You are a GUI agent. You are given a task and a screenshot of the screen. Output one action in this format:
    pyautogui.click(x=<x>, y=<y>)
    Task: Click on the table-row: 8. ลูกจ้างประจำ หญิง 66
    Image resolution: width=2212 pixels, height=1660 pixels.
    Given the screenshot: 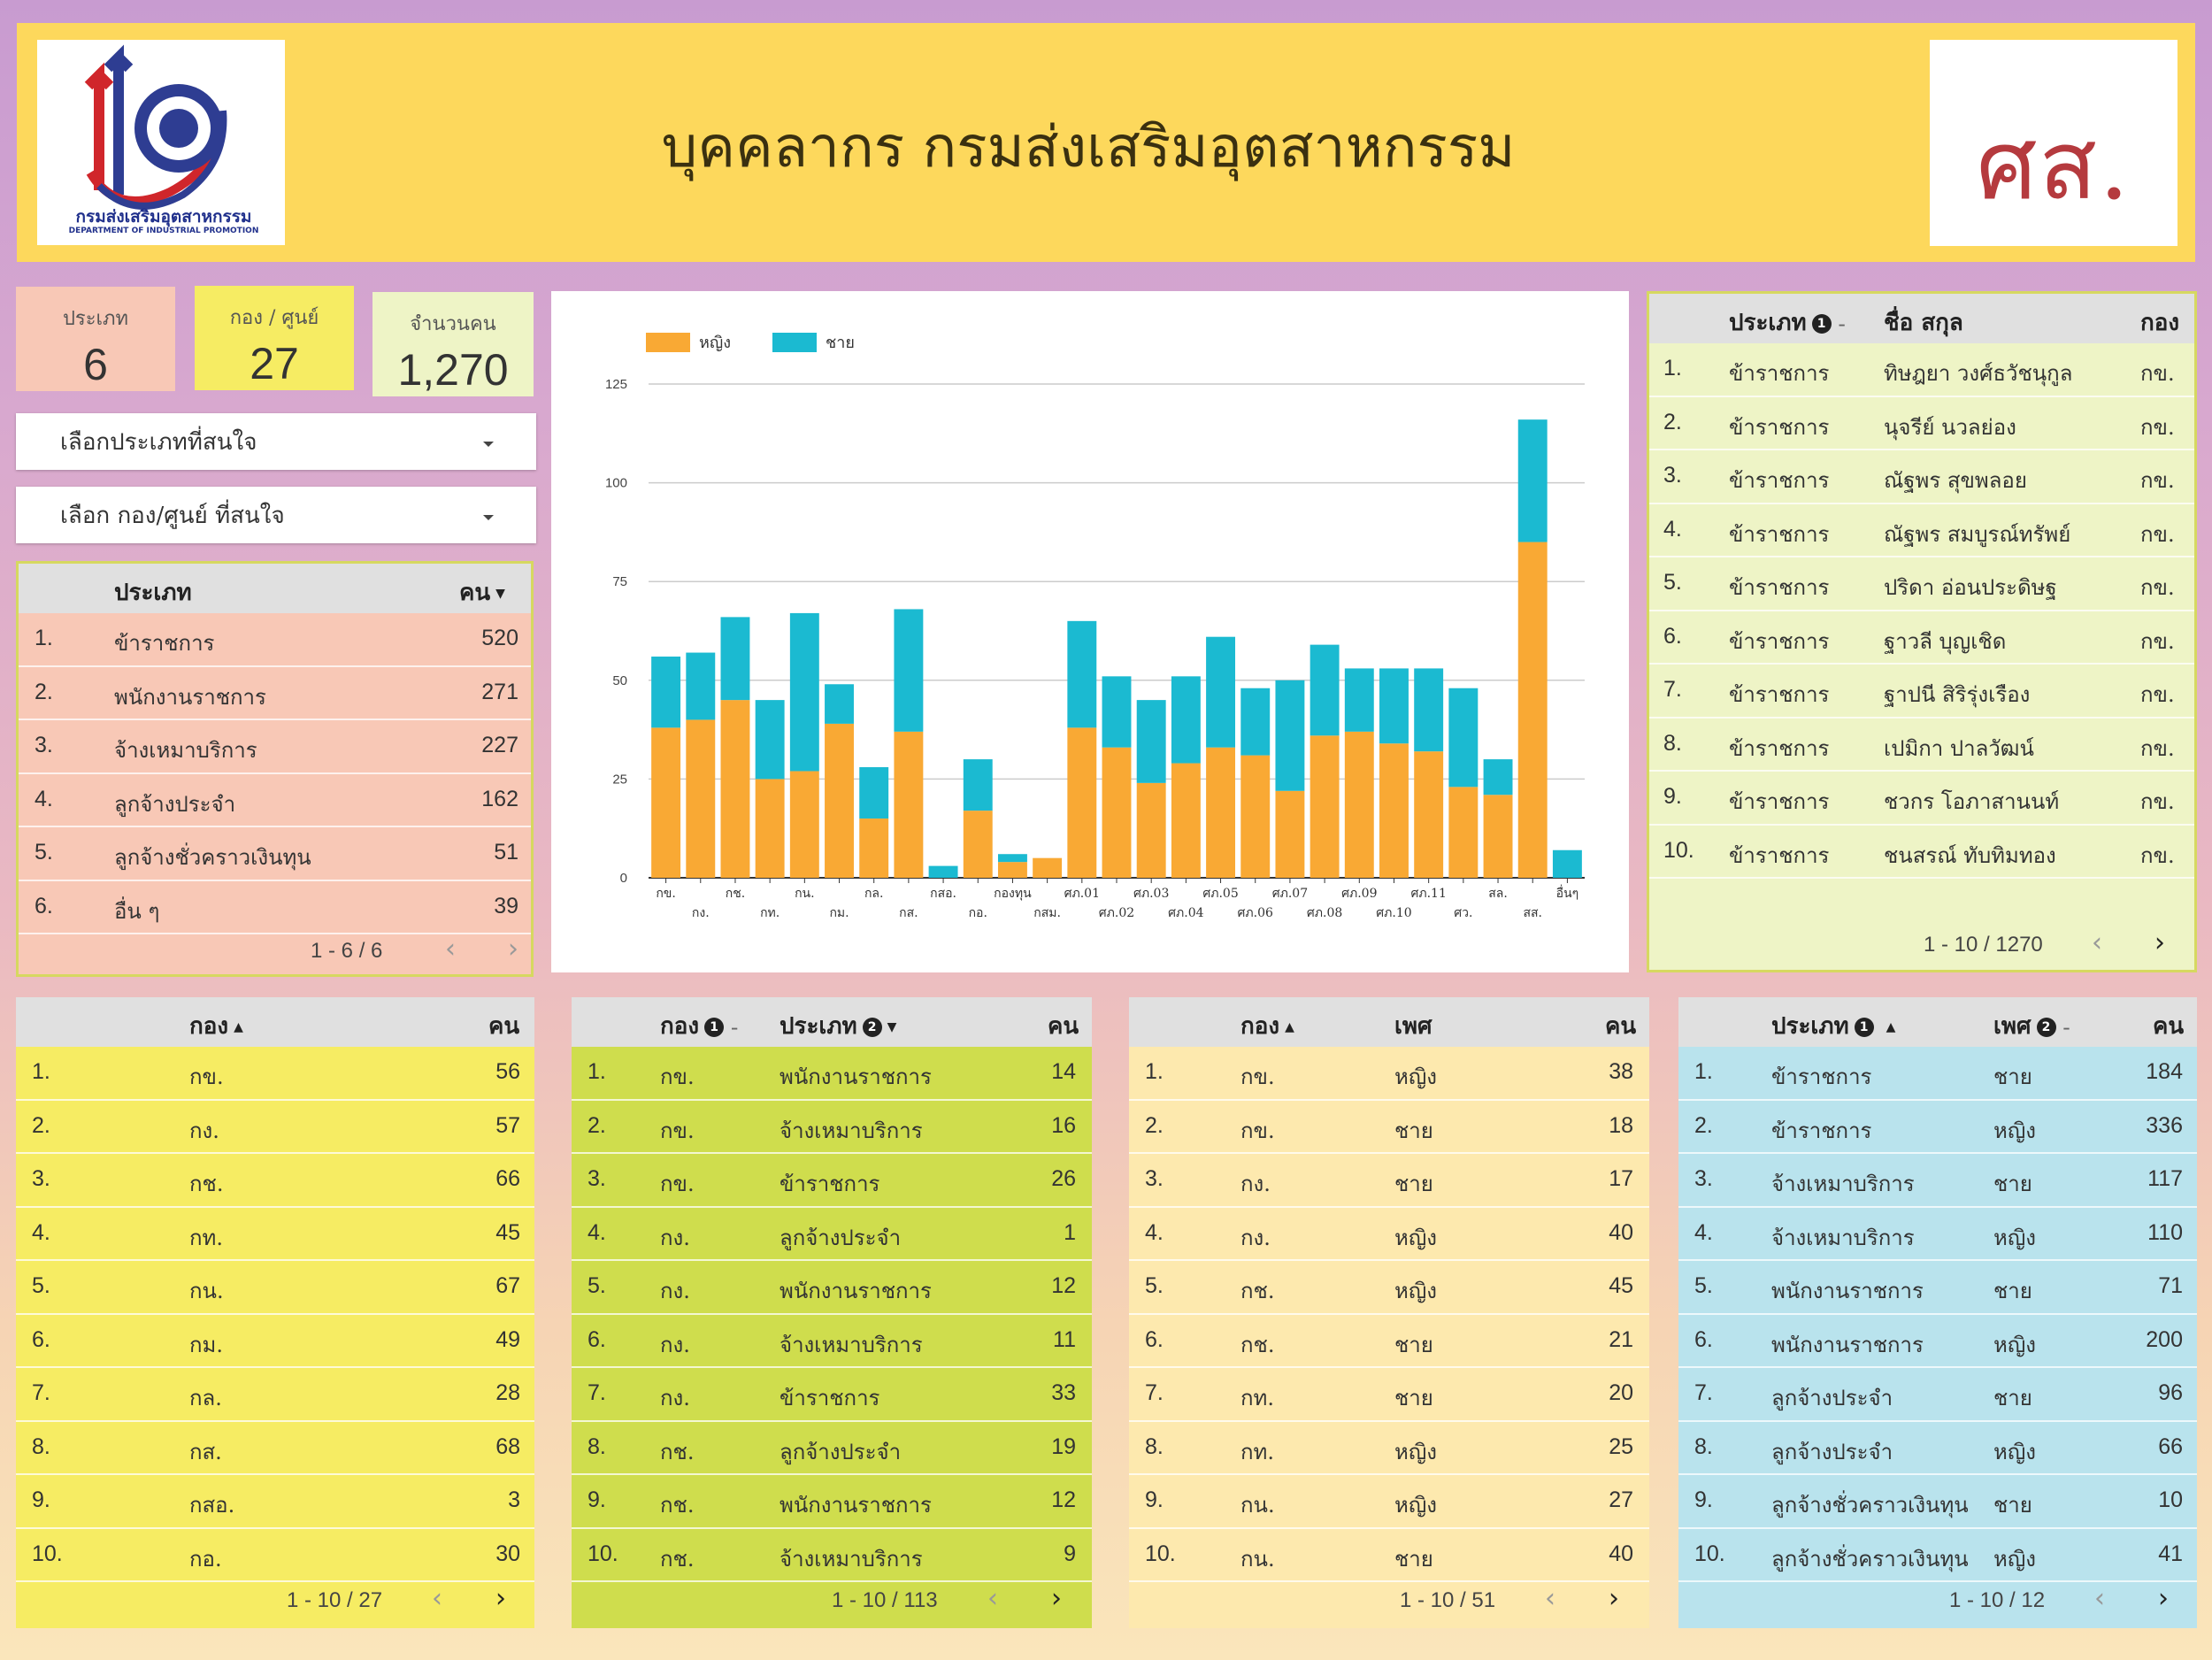 What is the action you would take?
    pyautogui.click(x=1937, y=1448)
    